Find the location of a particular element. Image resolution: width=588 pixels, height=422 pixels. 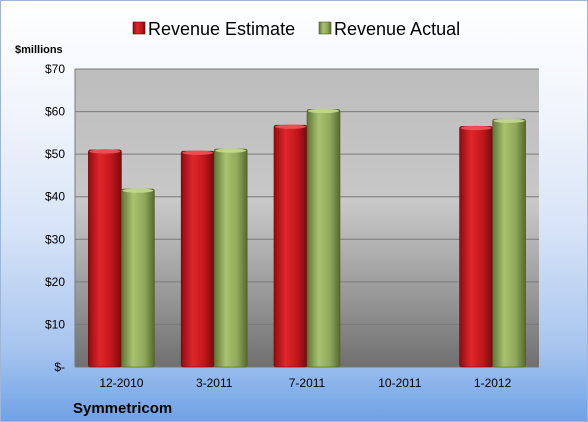

y-tick-label: $- is located at coordinates (59, 367).